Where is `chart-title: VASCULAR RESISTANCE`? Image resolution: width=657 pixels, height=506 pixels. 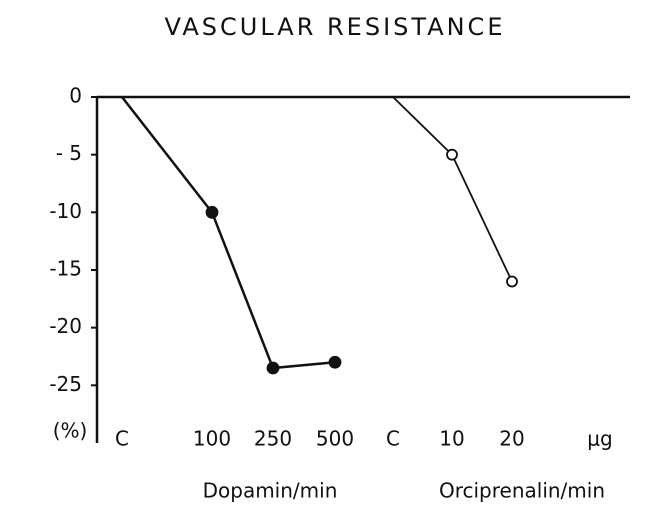 chart-title: VASCULAR RESISTANCE is located at coordinates (335, 27).